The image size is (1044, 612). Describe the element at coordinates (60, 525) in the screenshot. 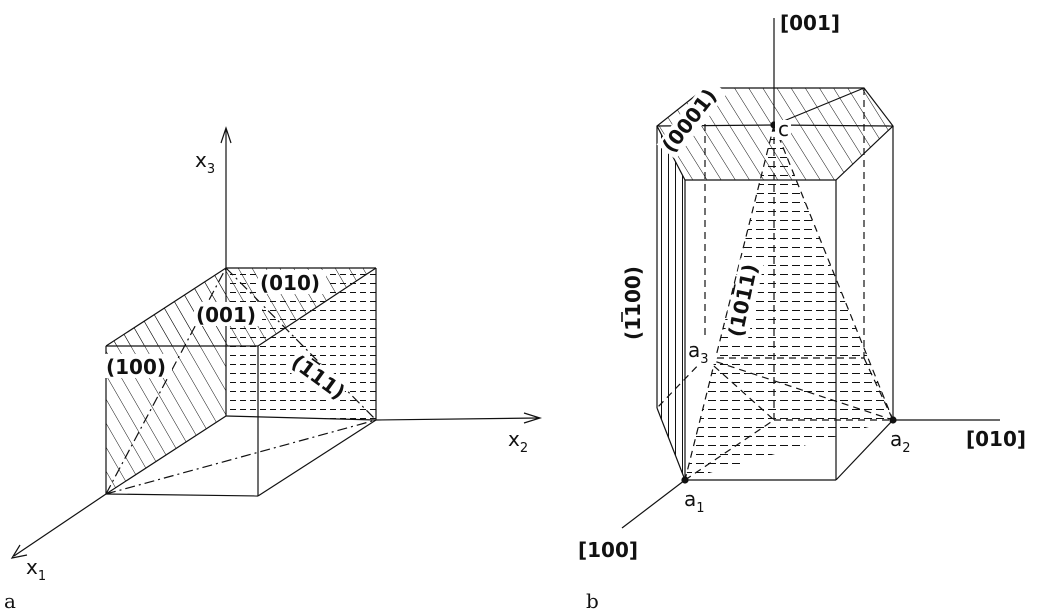

I see `x1-axis` at that location.